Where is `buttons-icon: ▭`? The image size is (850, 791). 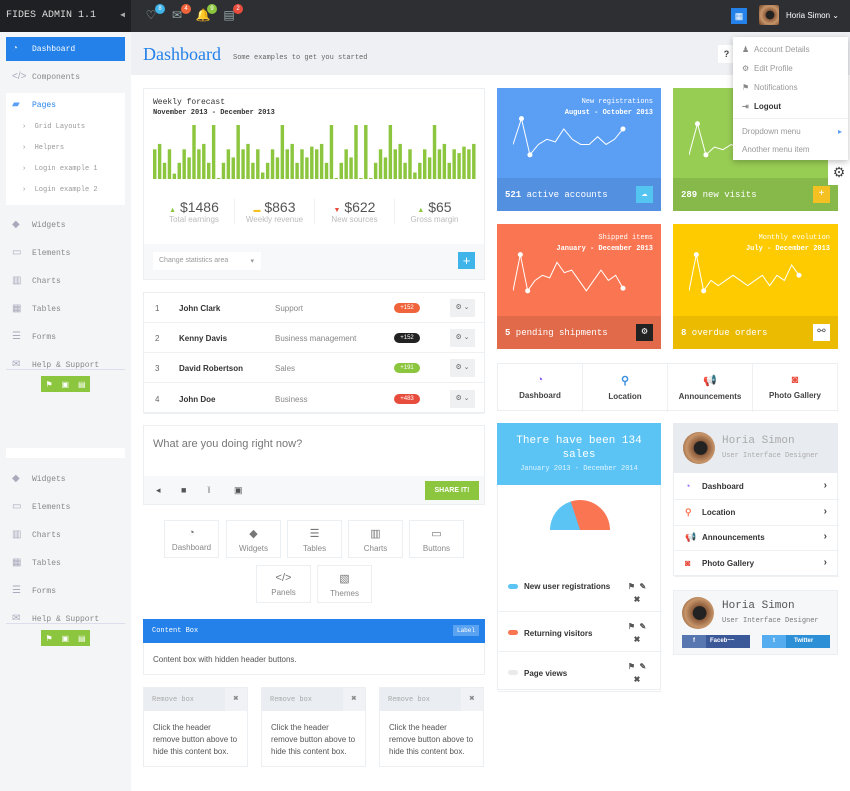
buttons-icon: ▭ is located at coordinates (436, 534).